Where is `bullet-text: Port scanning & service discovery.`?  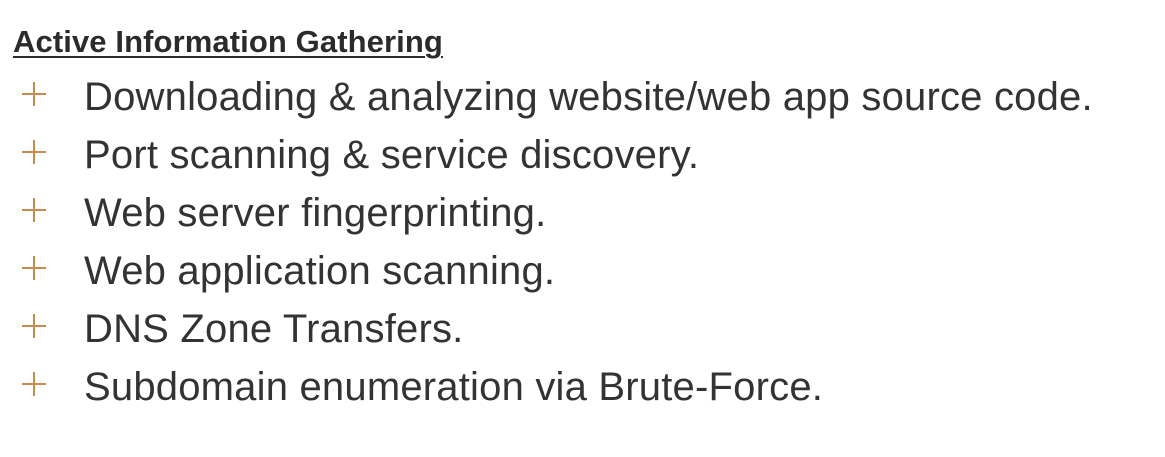 bullet-text: Port scanning & service discovery. is located at coordinates (392, 155).